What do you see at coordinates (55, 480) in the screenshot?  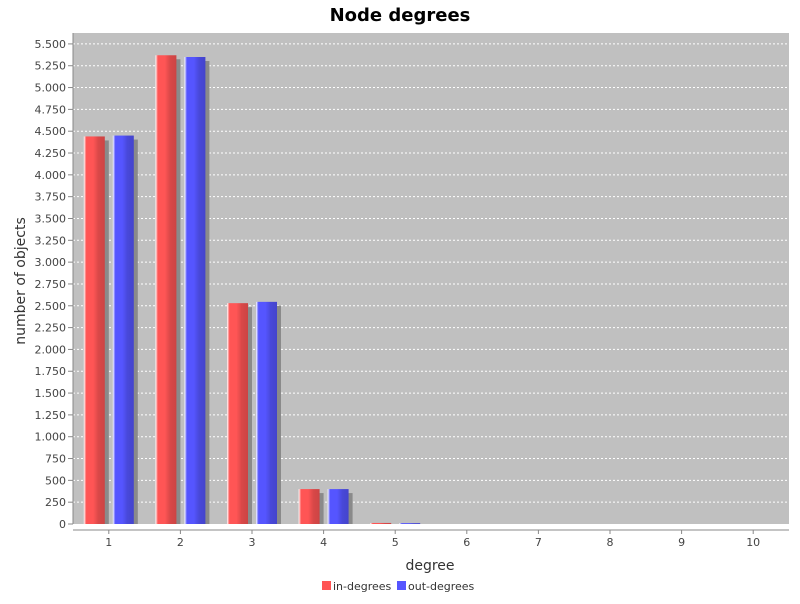 I see `y-tick-label: 500` at bounding box center [55, 480].